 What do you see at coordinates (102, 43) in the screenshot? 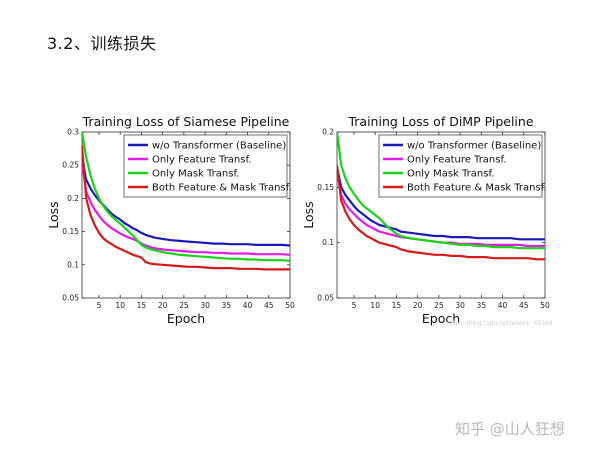
I see `section-heading: 3.2、训练损失` at bounding box center [102, 43].